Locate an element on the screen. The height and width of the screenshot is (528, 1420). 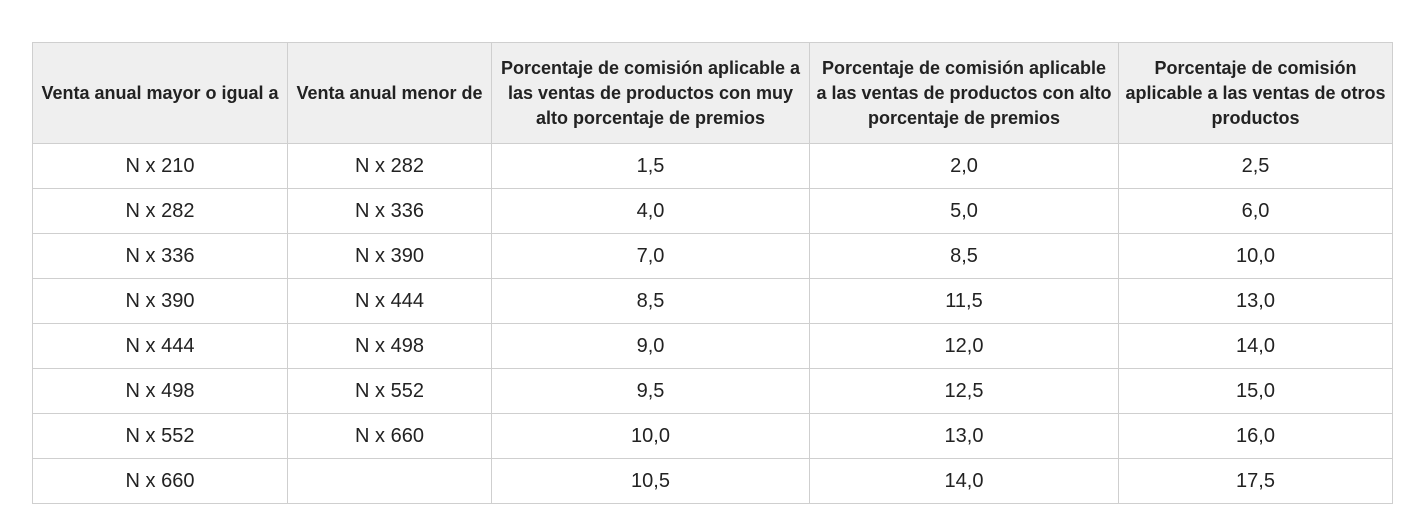
table-cell: N x 210 is located at coordinates (160, 166).